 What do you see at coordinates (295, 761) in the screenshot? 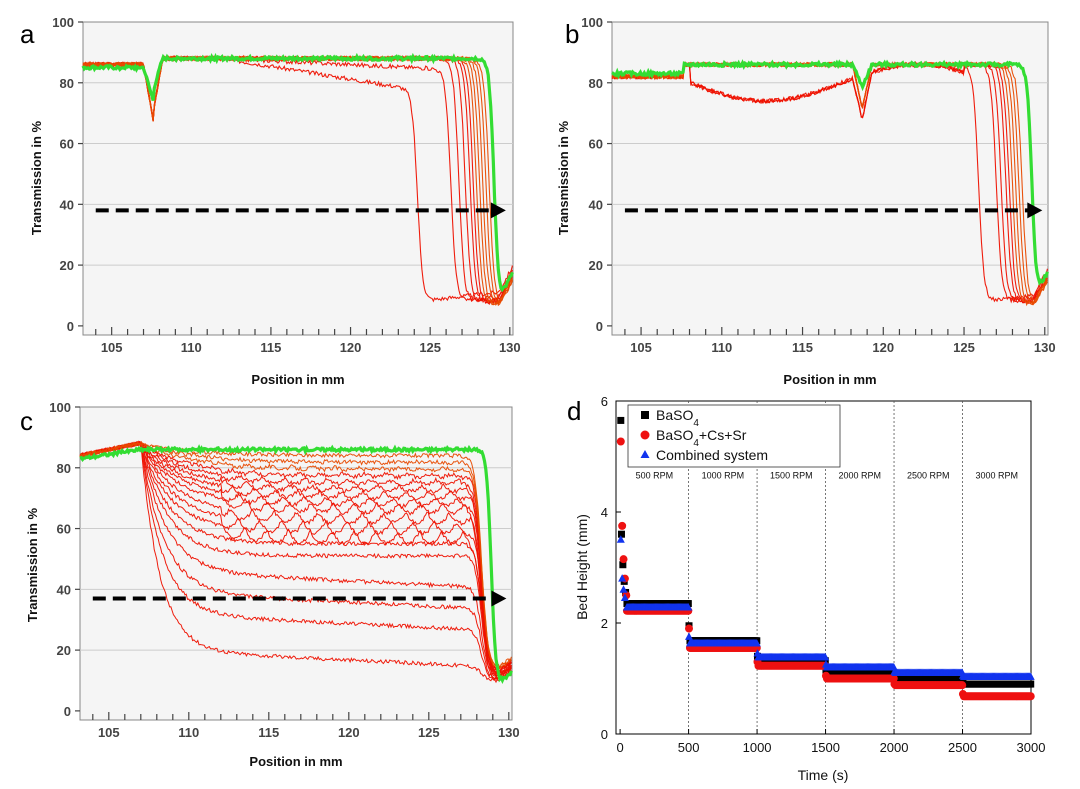
I see `panel-c-x-label: Position in mm` at bounding box center [295, 761].